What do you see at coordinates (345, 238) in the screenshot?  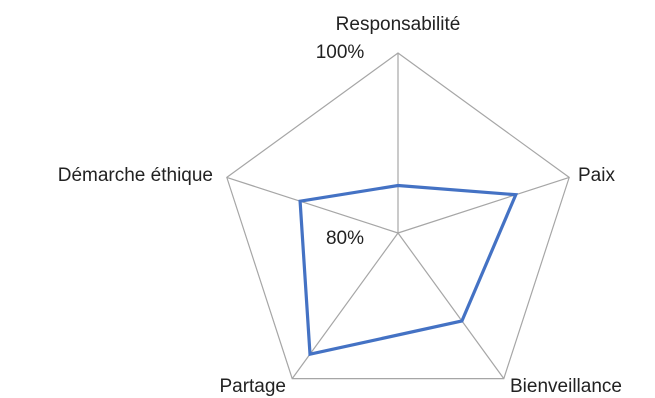 I see `tick-label-80: 80%` at bounding box center [345, 238].